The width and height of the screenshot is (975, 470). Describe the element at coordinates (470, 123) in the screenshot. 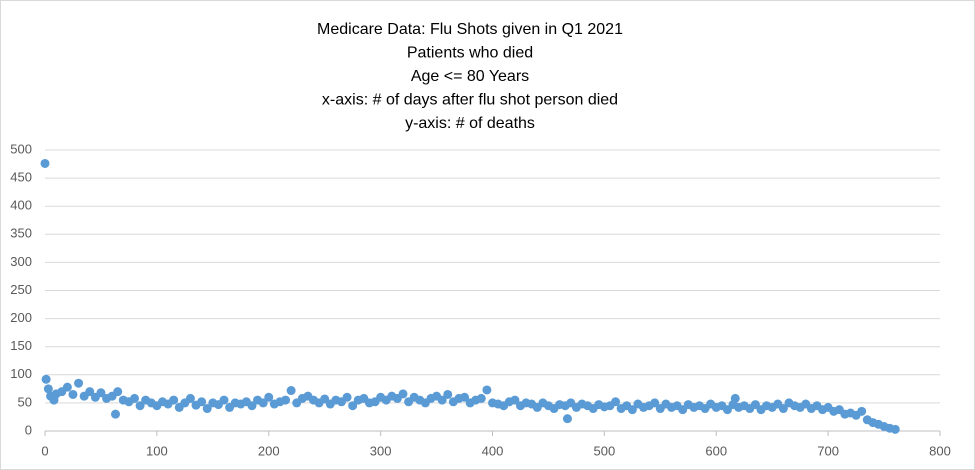

I see `chart-title: y-axis: # of deaths` at that location.